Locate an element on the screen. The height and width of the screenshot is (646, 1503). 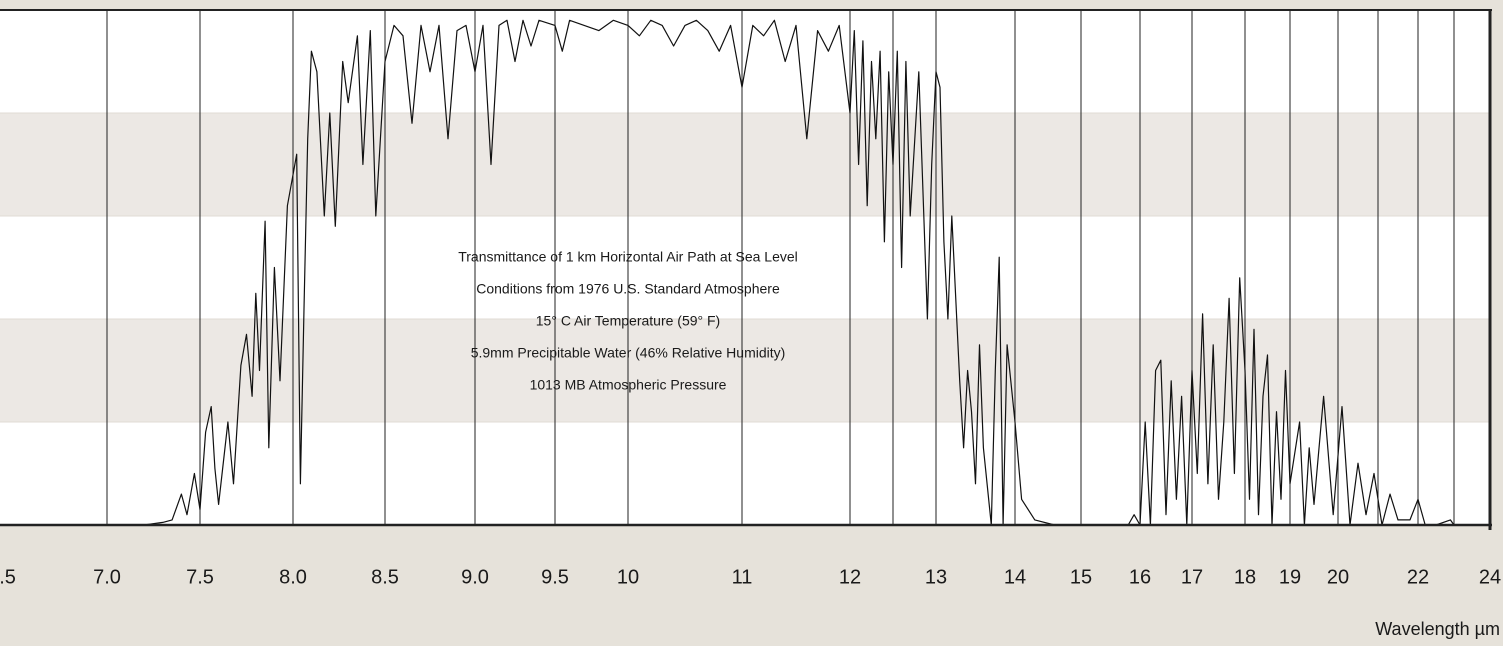
annotation: 1013 MB Atmospheric Pressure is located at coordinates (628, 385).